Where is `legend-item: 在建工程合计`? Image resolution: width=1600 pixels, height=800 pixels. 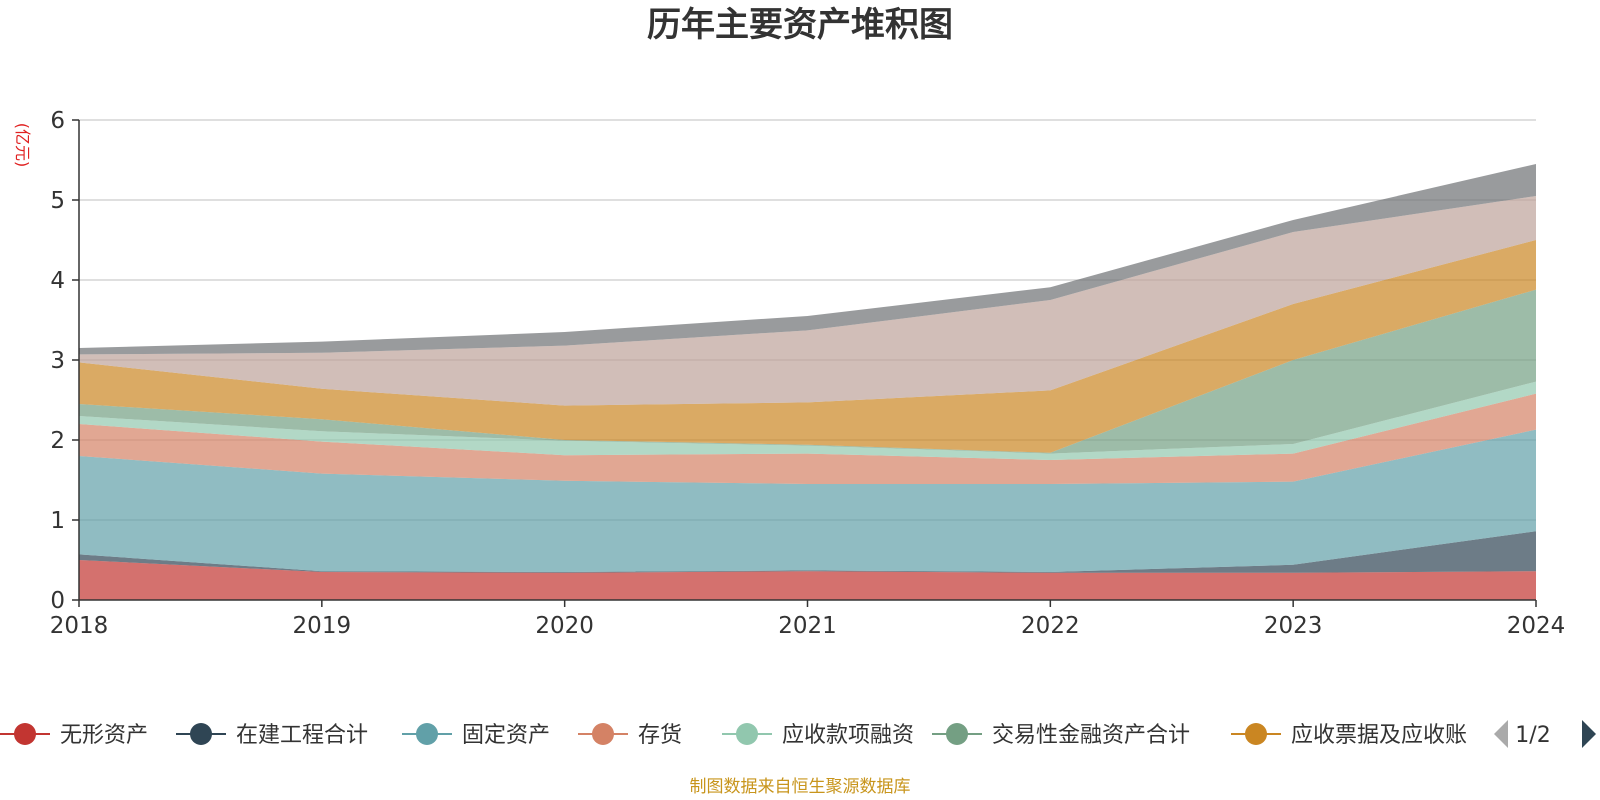 legend-item: 在建工程合计 is located at coordinates (272, 735).